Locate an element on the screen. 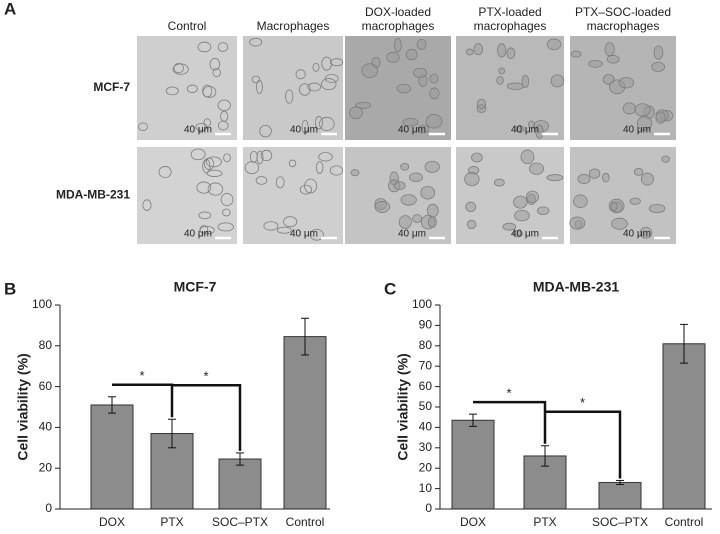 This screenshot has height=534, width=720. y-tick-label: 50 is located at coordinates (426, 406).